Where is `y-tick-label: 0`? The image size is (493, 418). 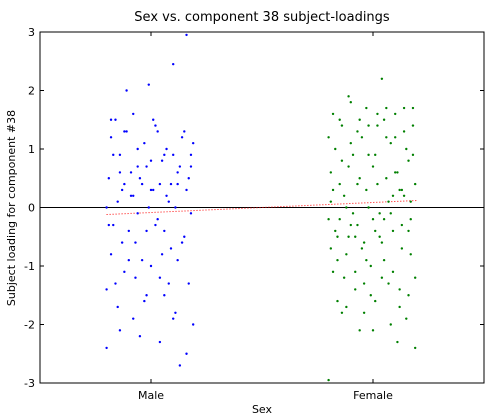
y-tick-label: 0 is located at coordinates (31, 208).